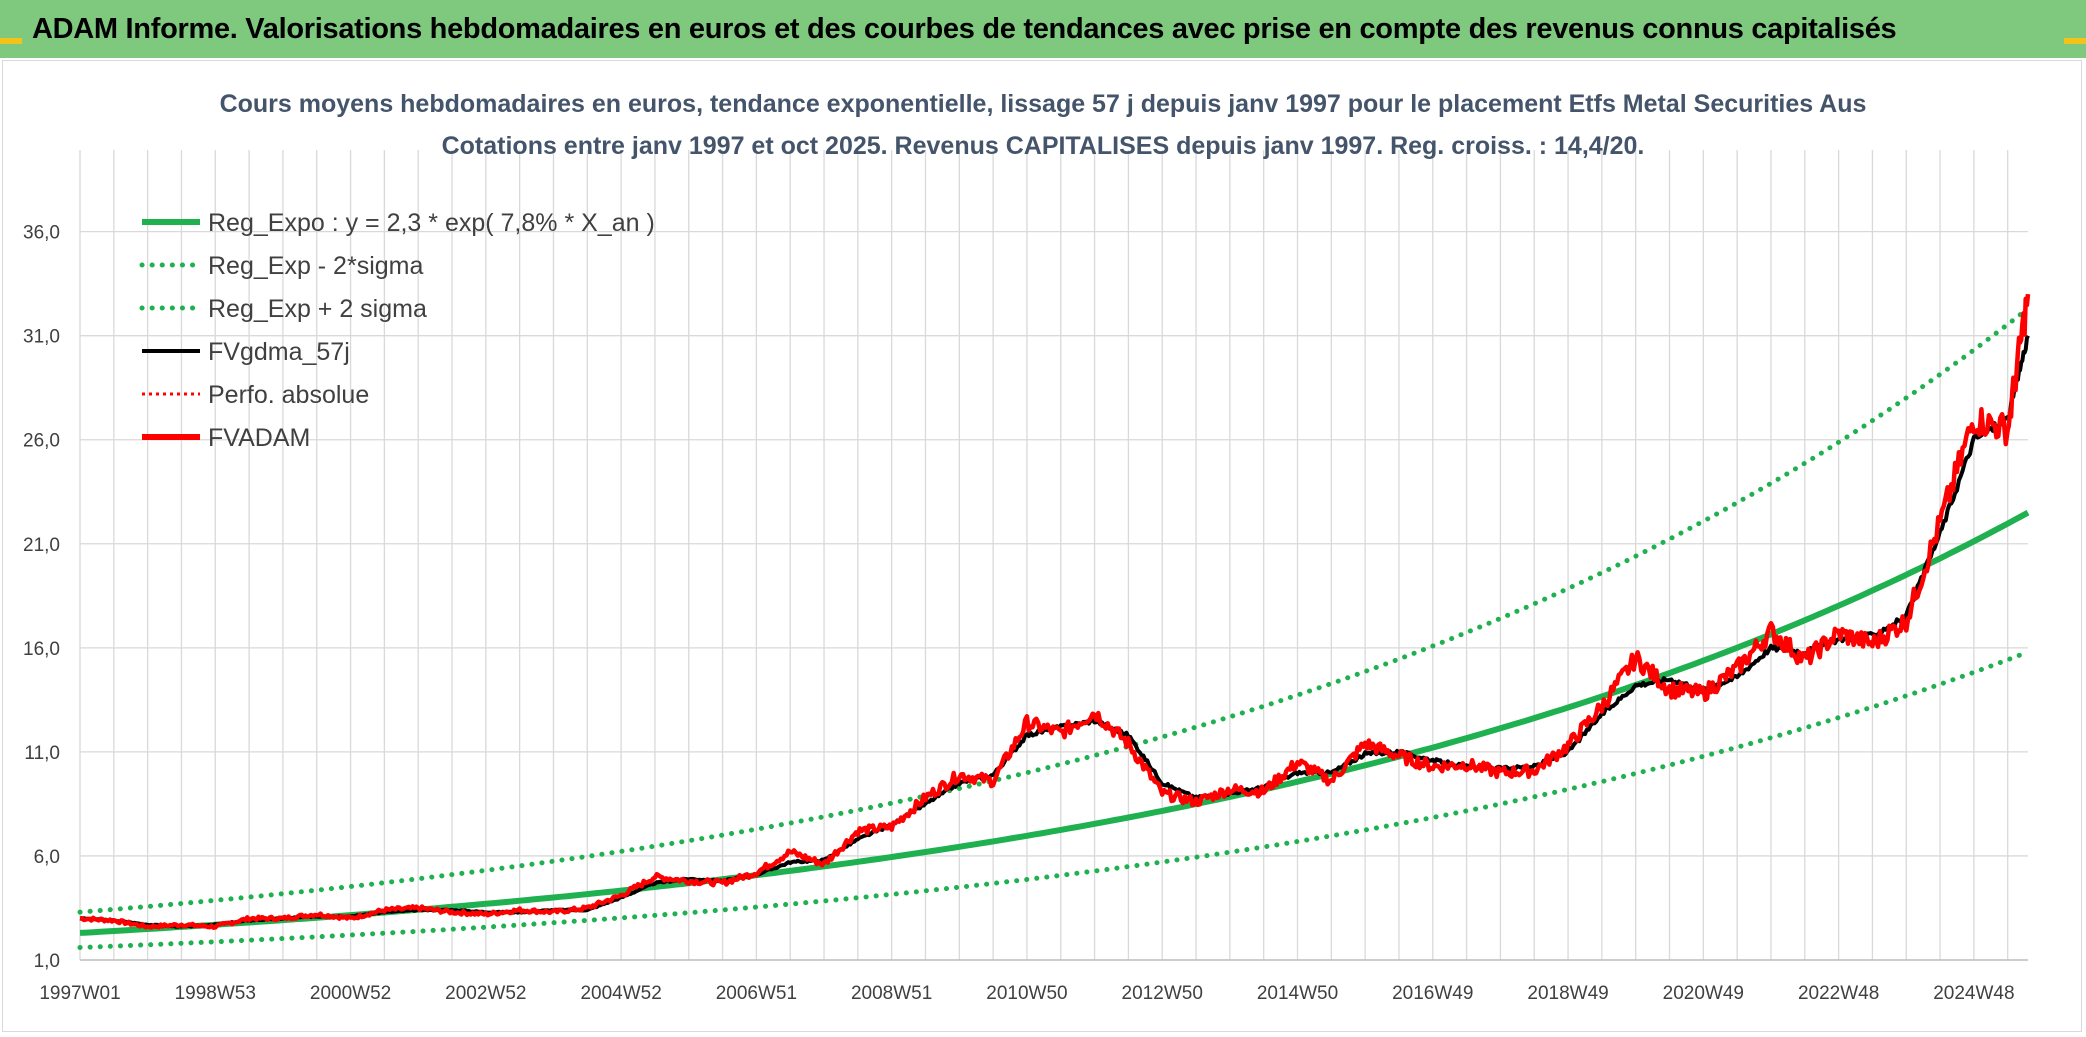  What do you see at coordinates (315, 266) in the screenshot?
I see `legend-label: Reg_Exp - 2*sigma` at bounding box center [315, 266].